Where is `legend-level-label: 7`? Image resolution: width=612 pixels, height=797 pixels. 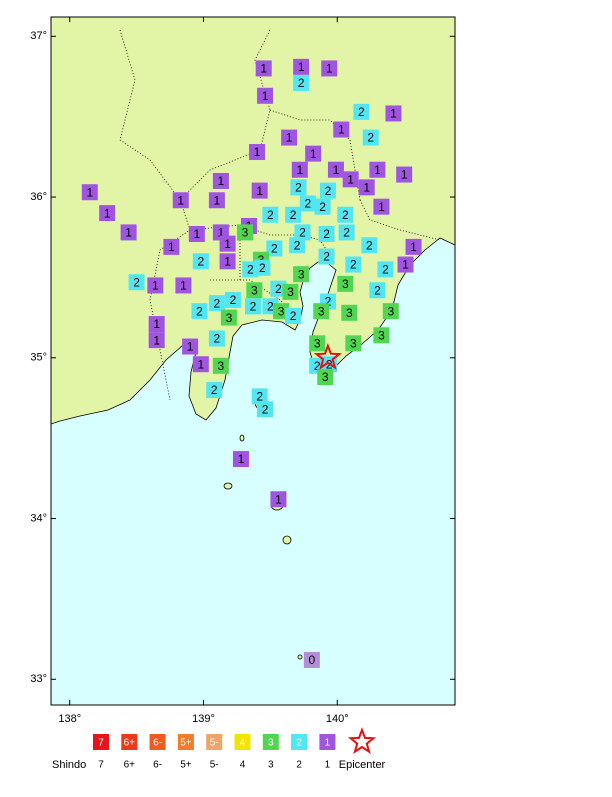
legend-level-label: 7 is located at coordinates (101, 765).